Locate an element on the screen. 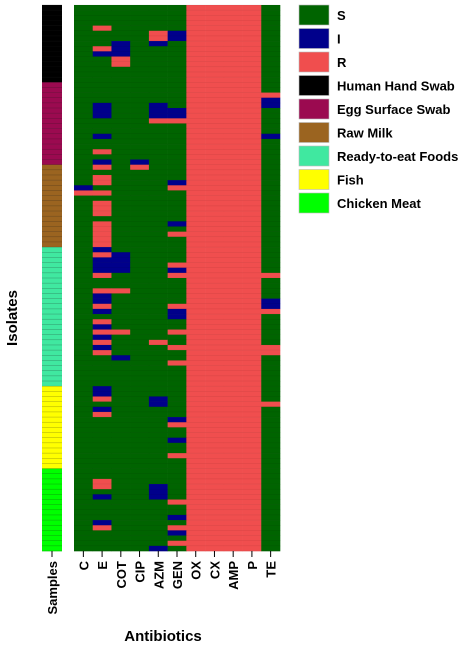  x-tick-label-te: TE is located at coordinates (271, 569).